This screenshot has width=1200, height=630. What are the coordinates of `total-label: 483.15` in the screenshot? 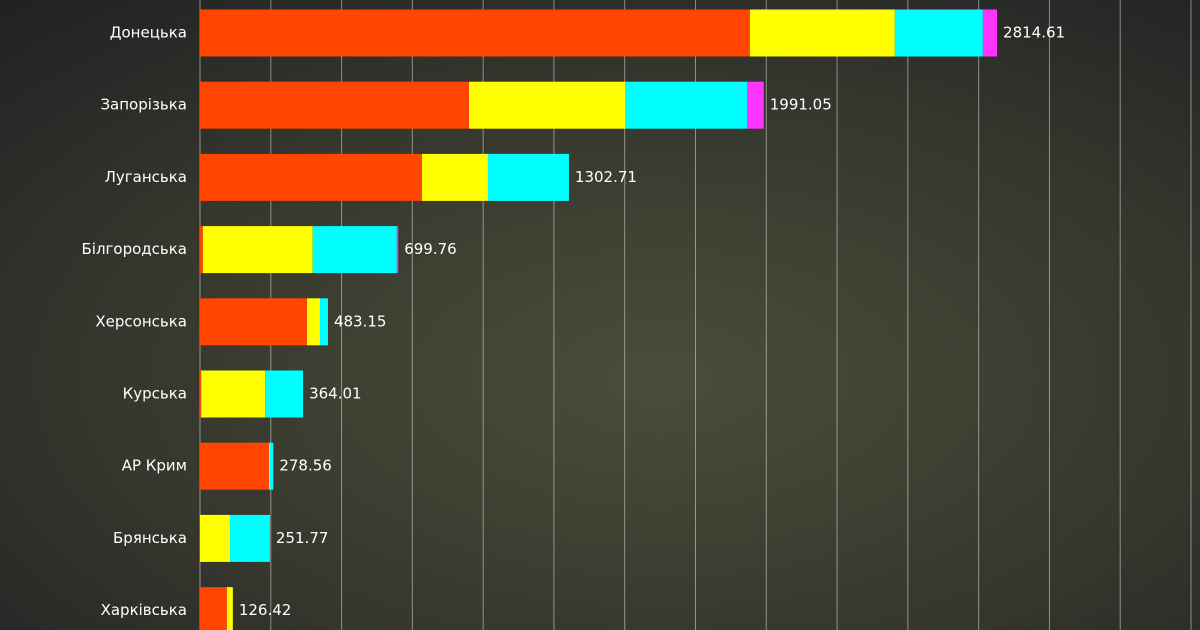 It's located at (360, 321).